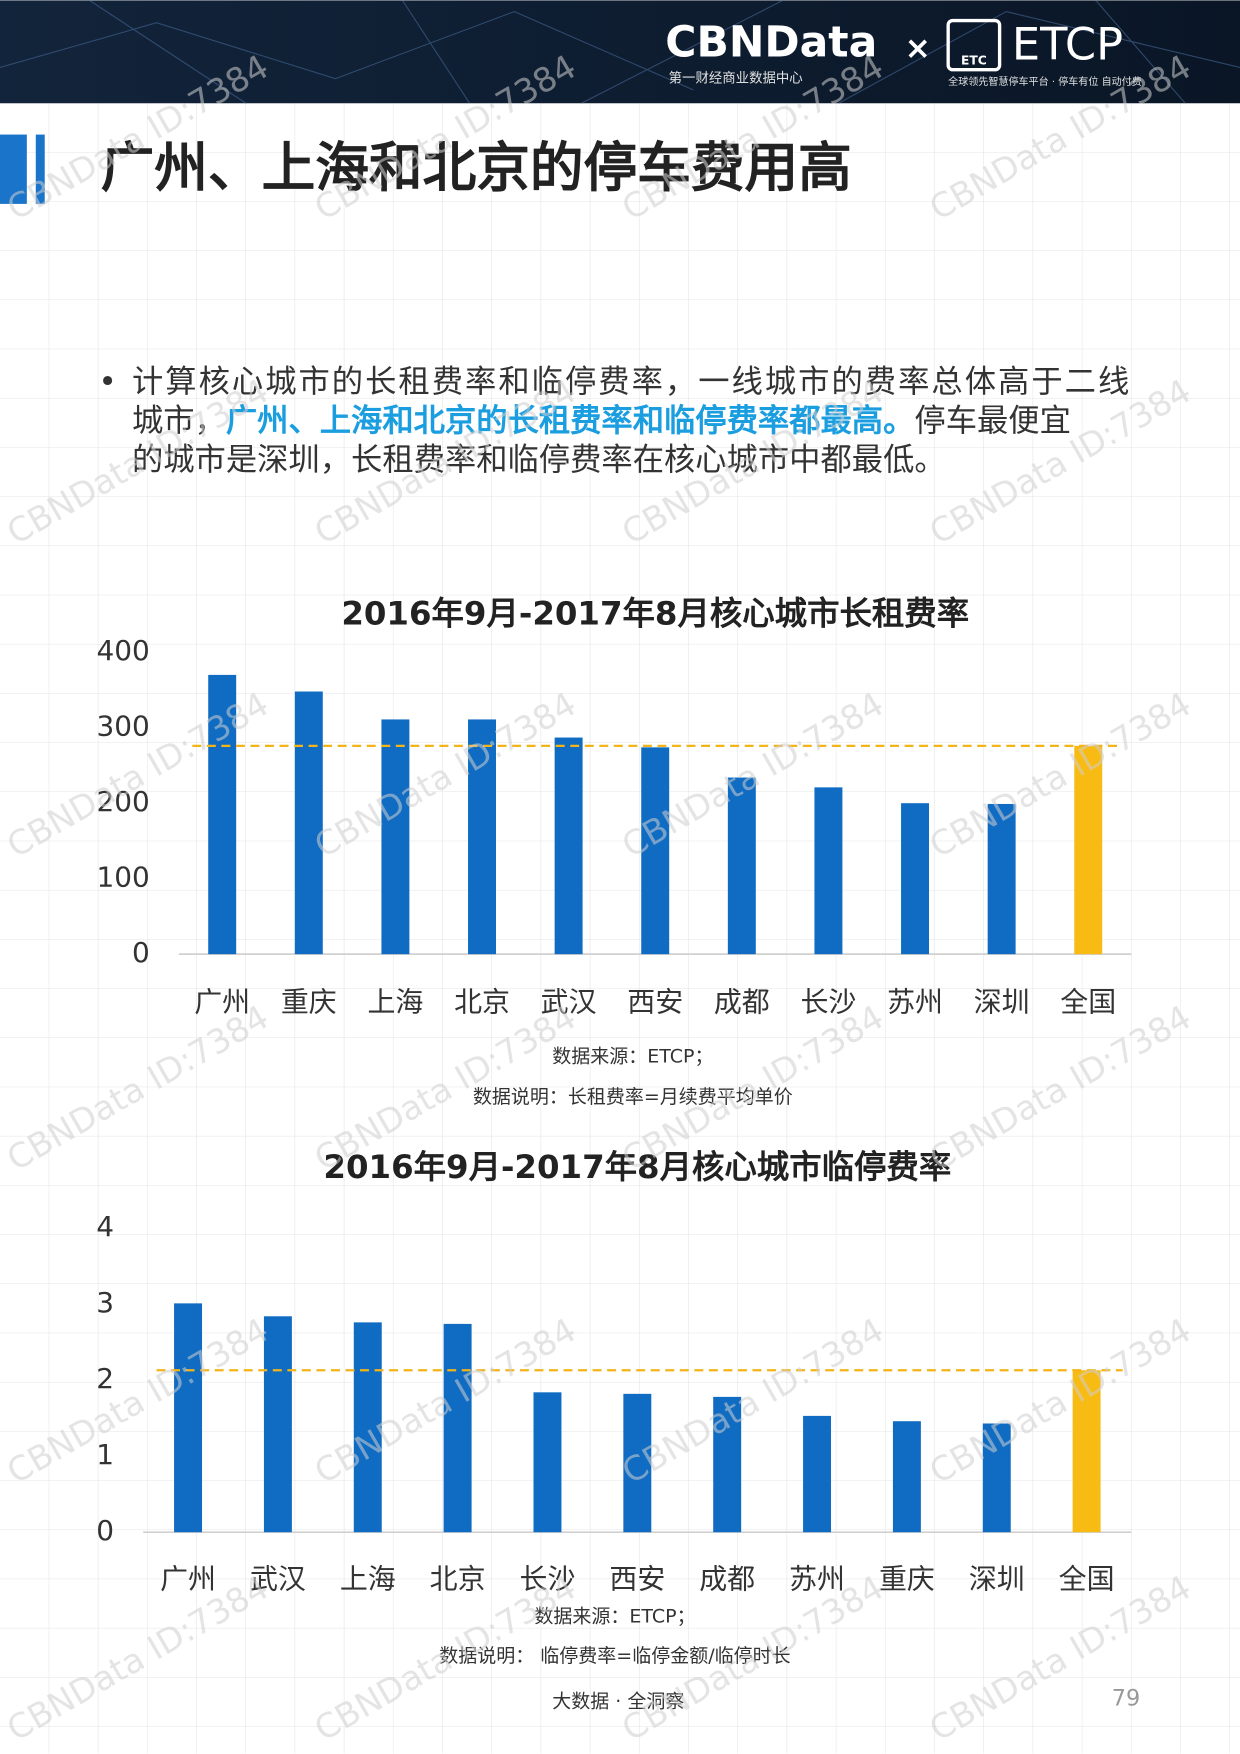  Describe the element at coordinates (633, 1097) in the screenshot. I see `chart-note: 数据说明：长租费率=月续费平均单价` at that location.